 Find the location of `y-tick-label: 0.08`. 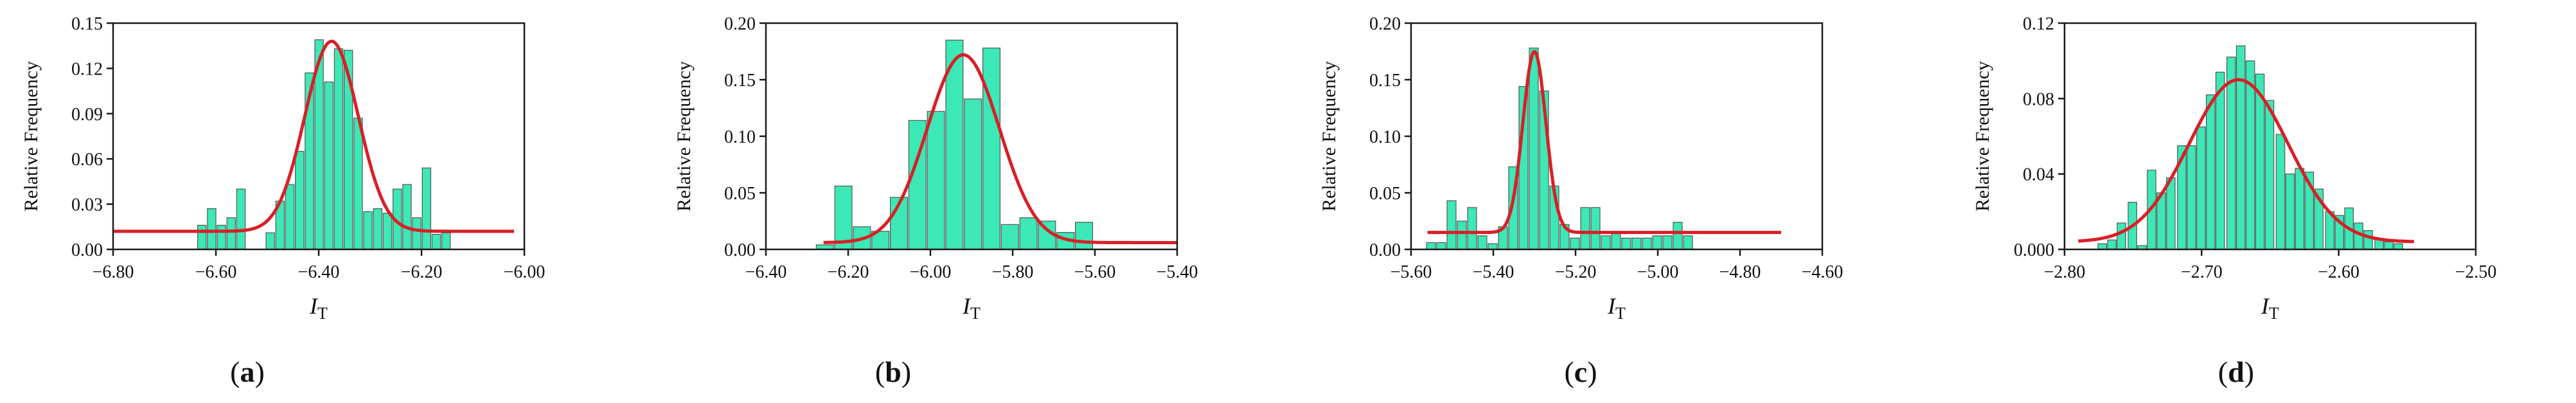

y-tick-label: 0.08 is located at coordinates (2039, 99).